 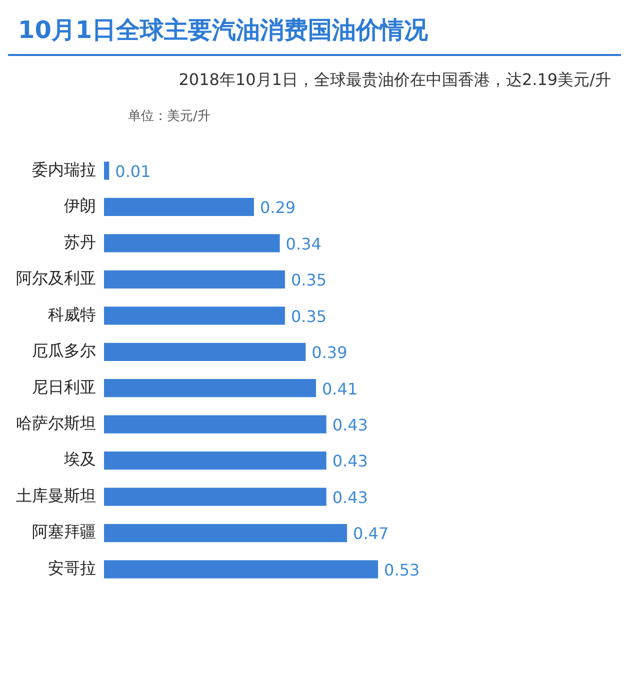 I want to click on y-tick-label: 尼日利亚, so click(x=64, y=386).